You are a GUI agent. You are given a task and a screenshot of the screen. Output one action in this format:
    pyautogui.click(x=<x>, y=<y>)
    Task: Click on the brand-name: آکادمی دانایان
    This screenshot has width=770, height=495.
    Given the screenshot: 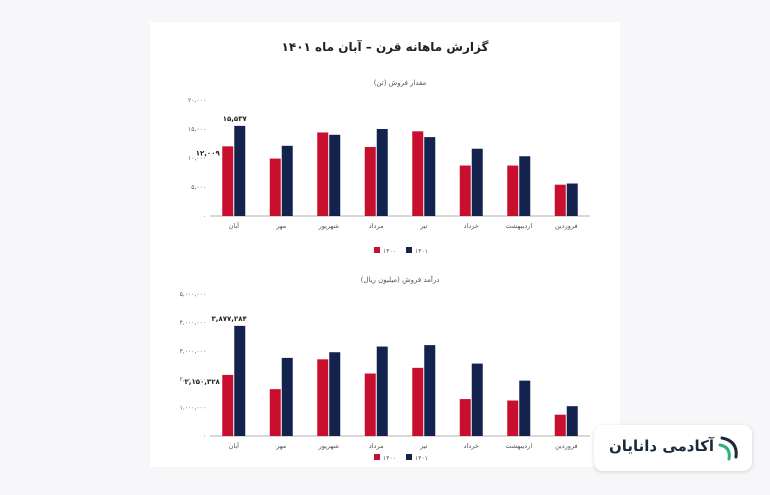 What is the action you would take?
    pyautogui.click(x=661, y=446)
    